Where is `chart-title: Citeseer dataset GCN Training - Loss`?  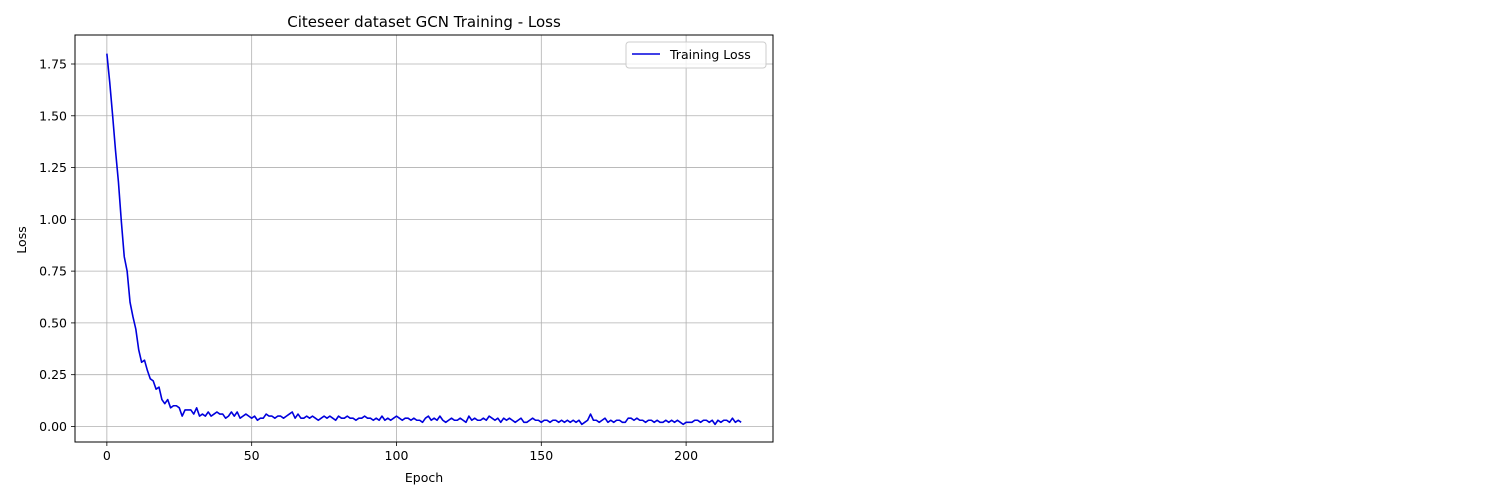 chart-title: Citeseer dataset GCN Training - Loss is located at coordinates (424, 22).